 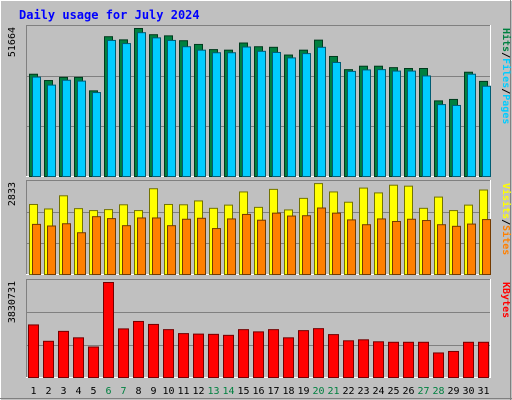 I want to click on panel-1-legend: Hits/Files/Pages, so click(x=506, y=76).